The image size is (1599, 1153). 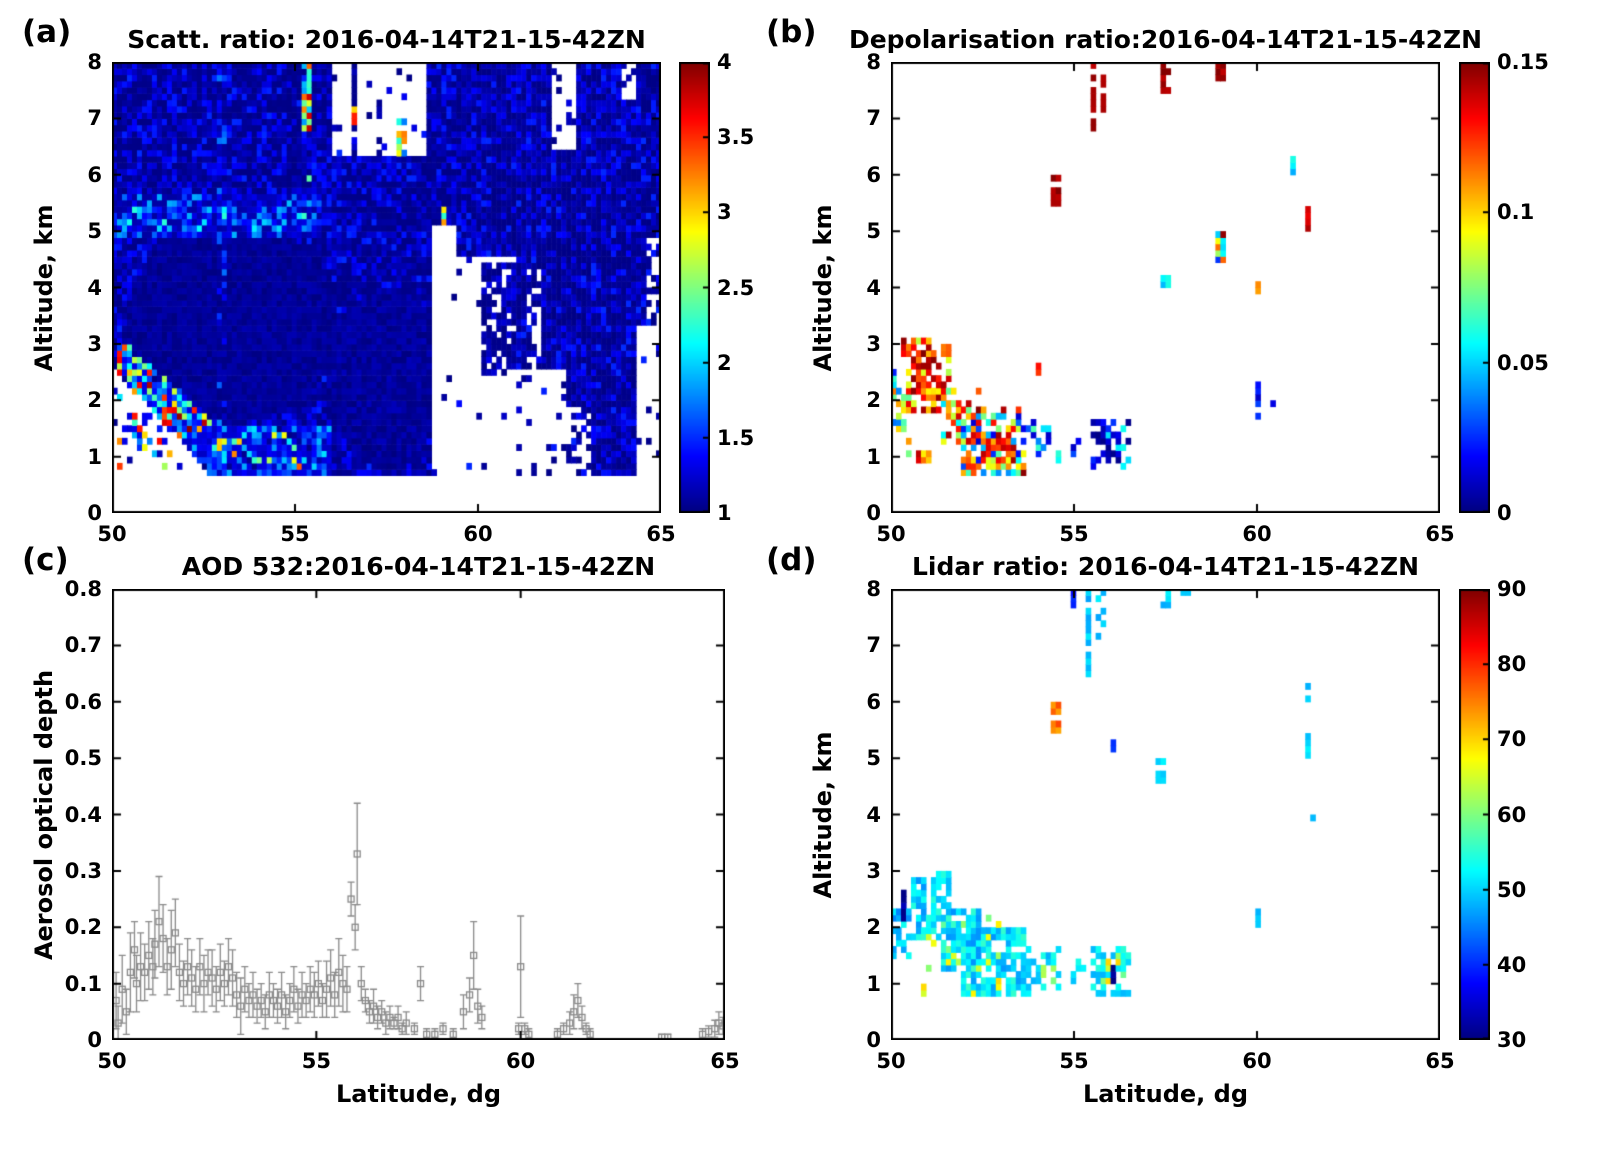 What do you see at coordinates (44, 814) in the screenshot?
I see `panel-c-ylabel: Aerosol optical depth` at bounding box center [44, 814].